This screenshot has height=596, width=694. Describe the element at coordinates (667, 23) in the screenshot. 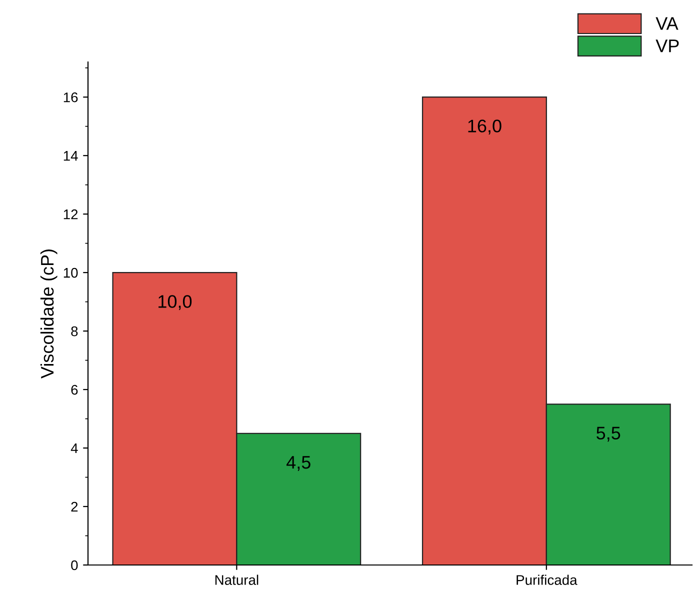

I see `legend-label: VA` at that location.